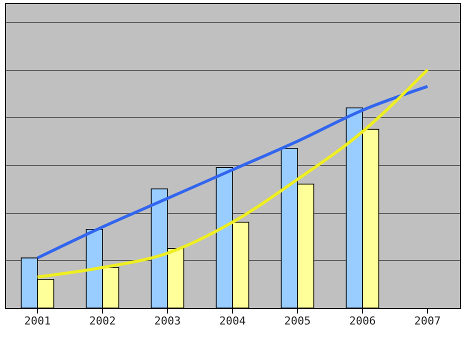  Describe the element at coordinates (37, 321) in the screenshot. I see `x-tick-label: 2001` at that location.